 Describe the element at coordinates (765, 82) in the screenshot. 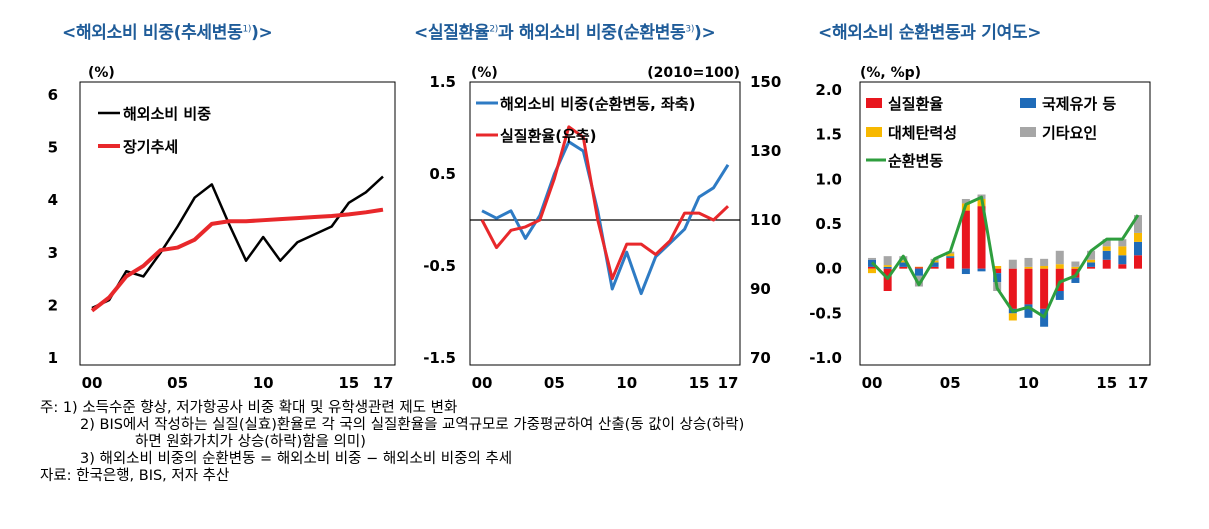

I see `y-tick-label-right: 150` at that location.